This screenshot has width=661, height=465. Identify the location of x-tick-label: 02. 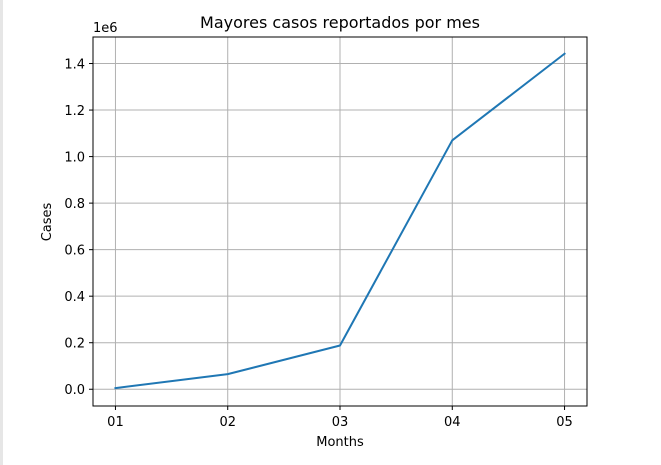
(227, 422).